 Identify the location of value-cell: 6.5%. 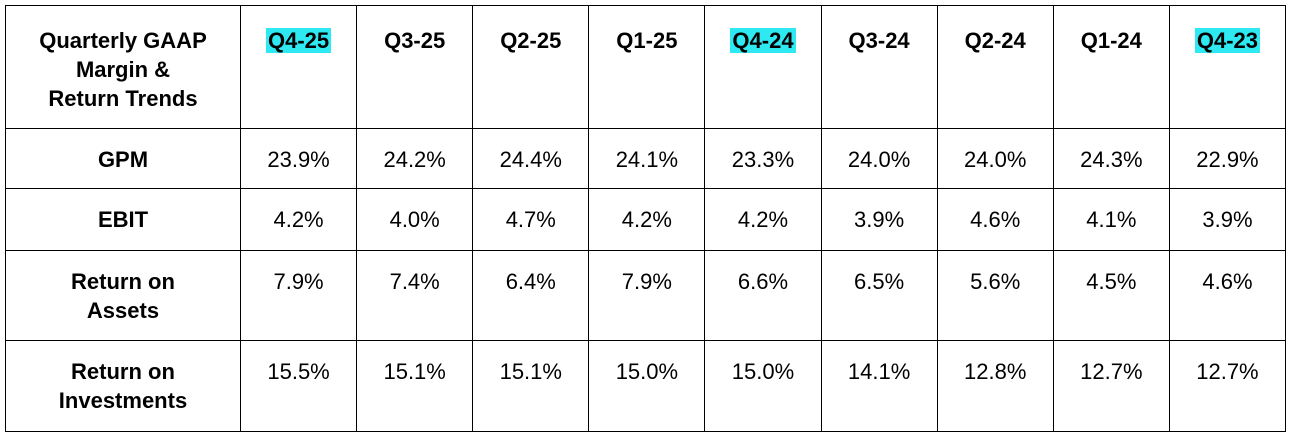
(879, 295).